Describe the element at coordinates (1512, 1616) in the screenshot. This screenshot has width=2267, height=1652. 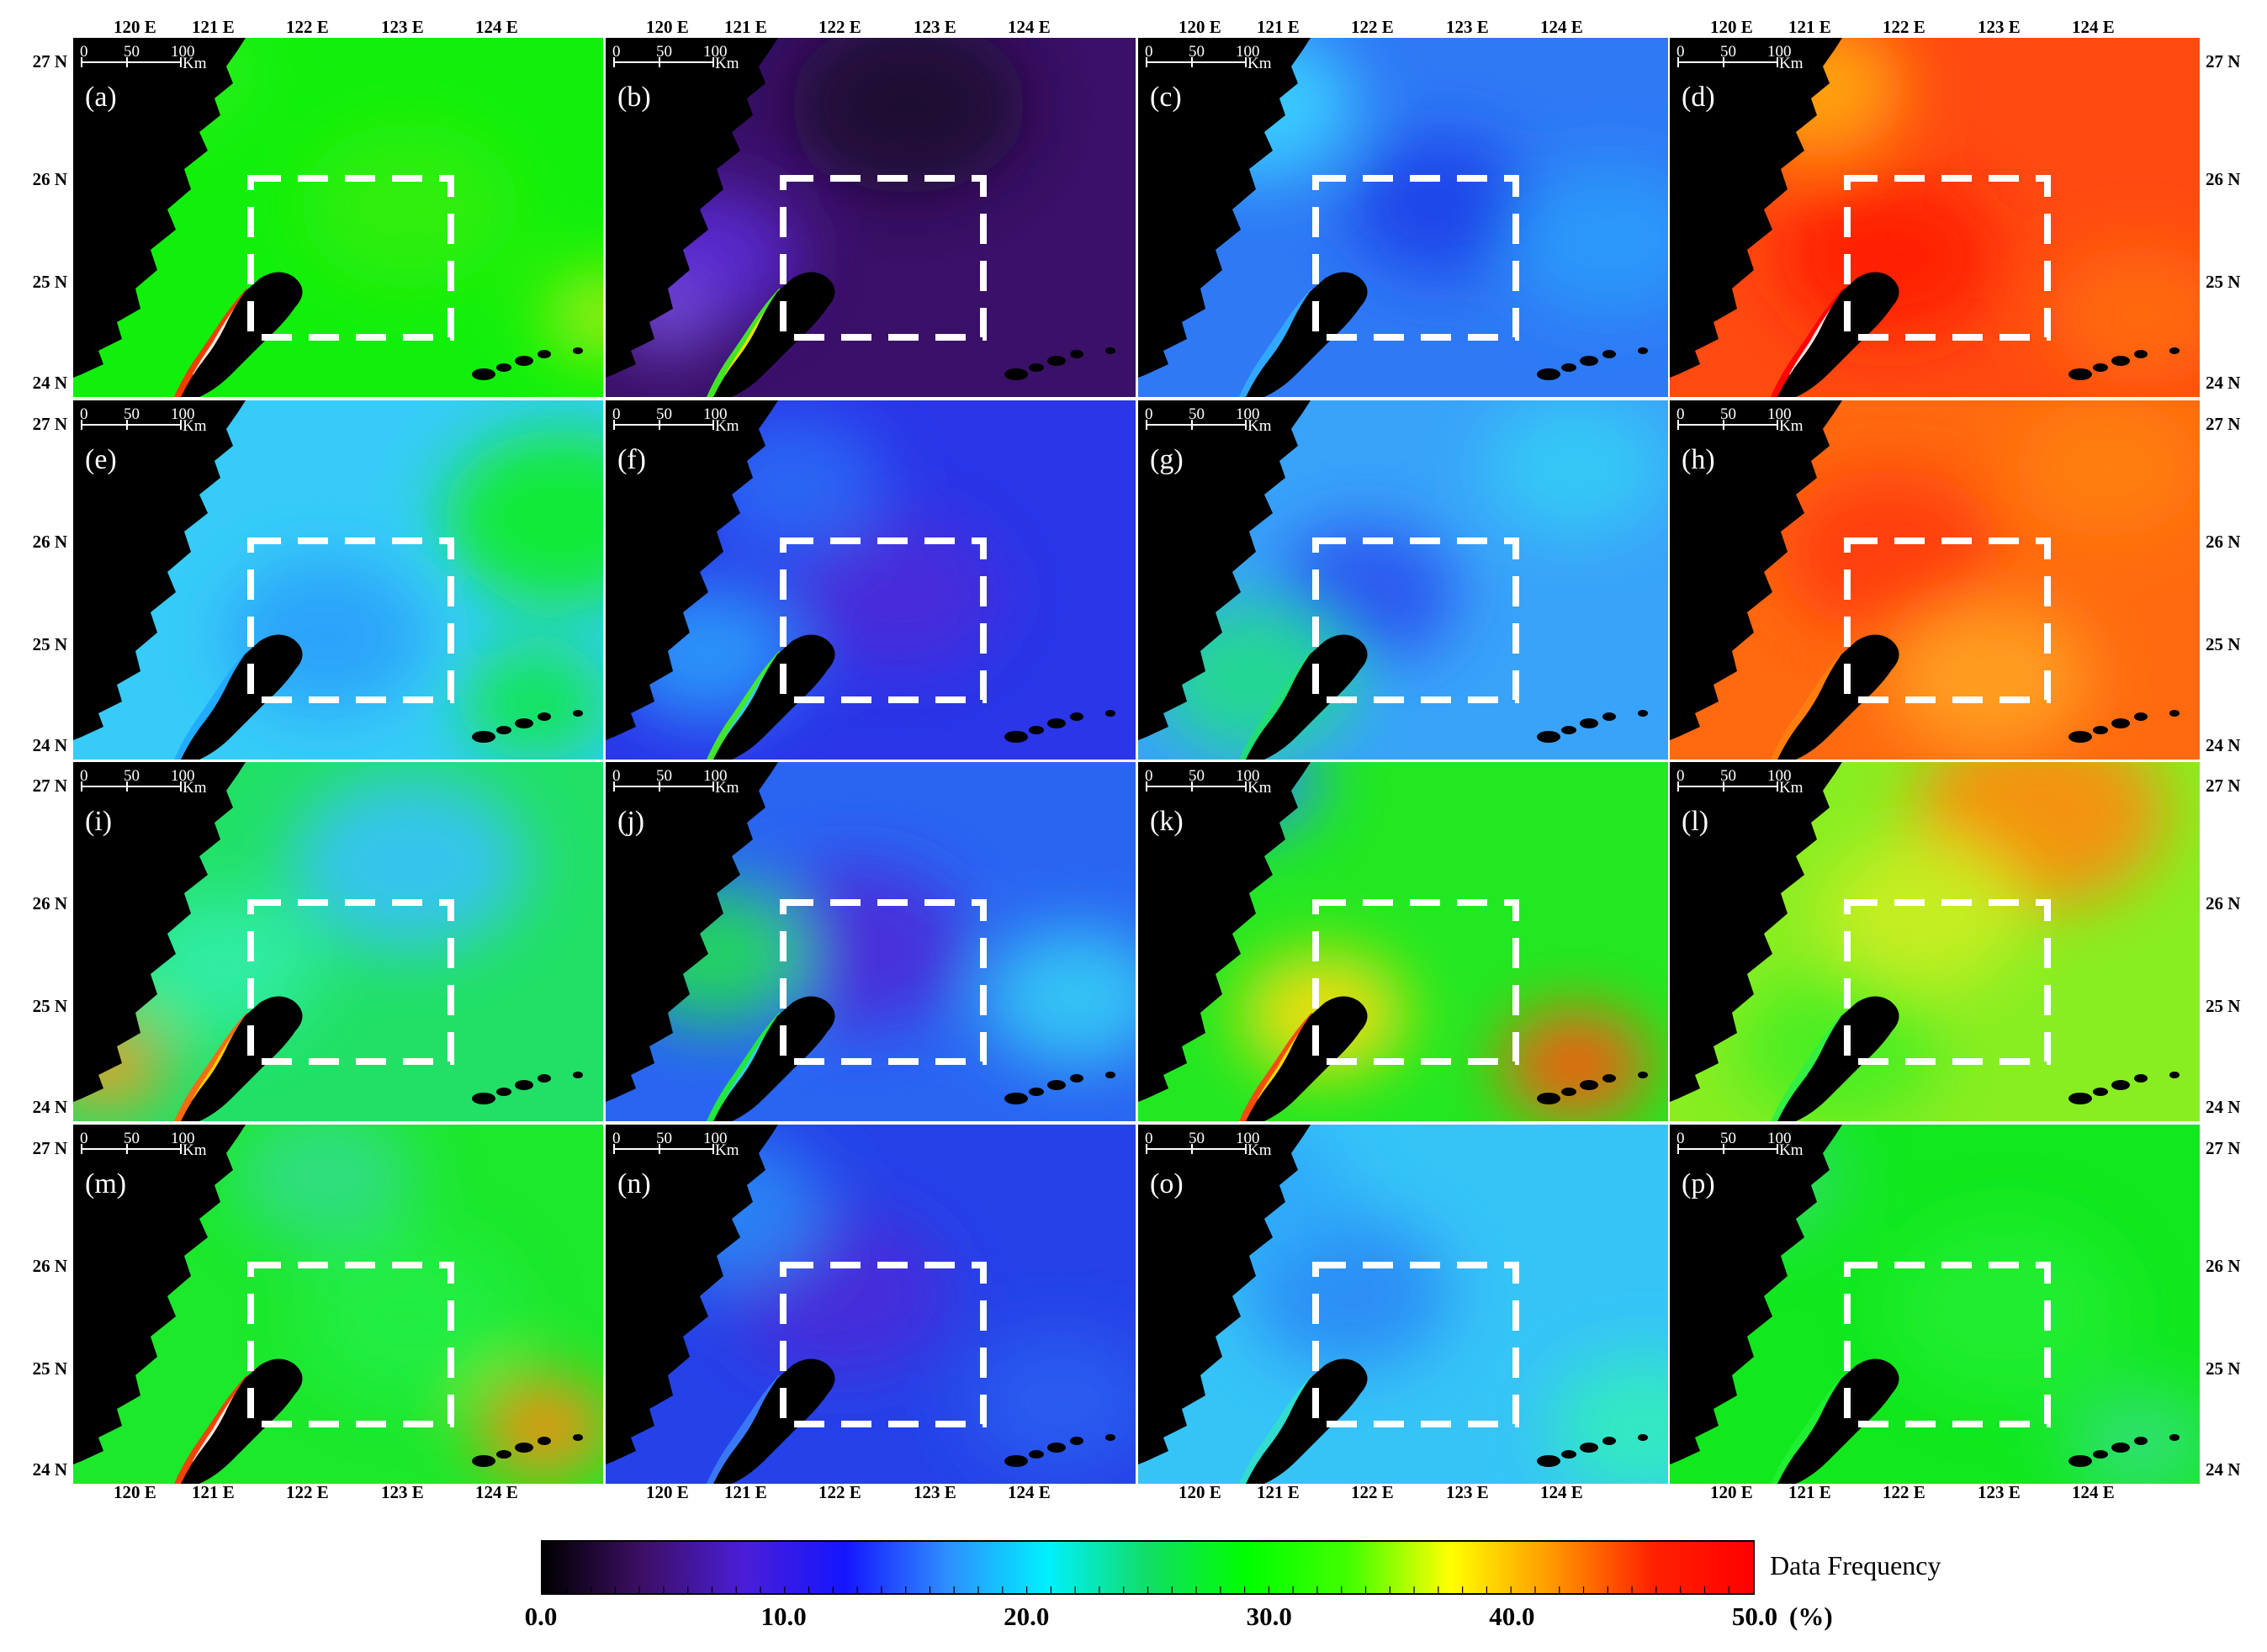
I see `colorbar-tick-label: 40.0` at that location.